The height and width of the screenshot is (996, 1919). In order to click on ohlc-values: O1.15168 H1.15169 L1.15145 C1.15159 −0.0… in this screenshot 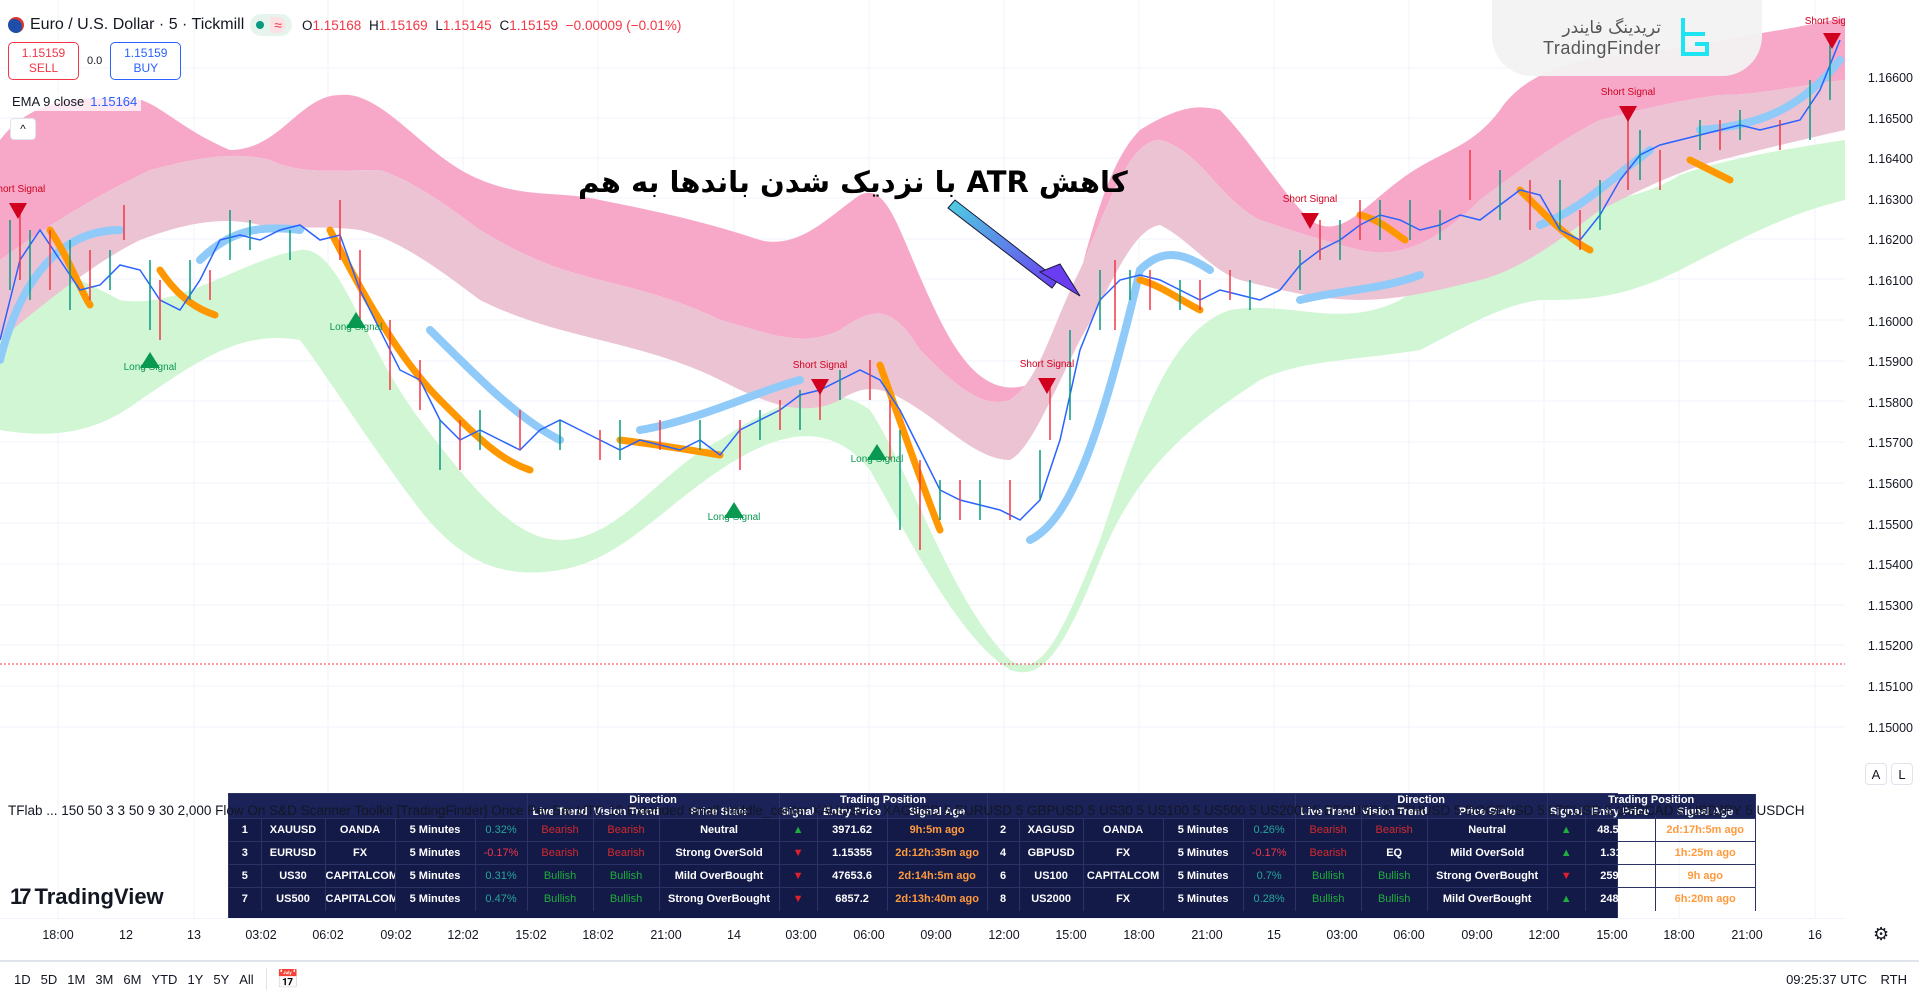, I will do `click(489, 25)`.